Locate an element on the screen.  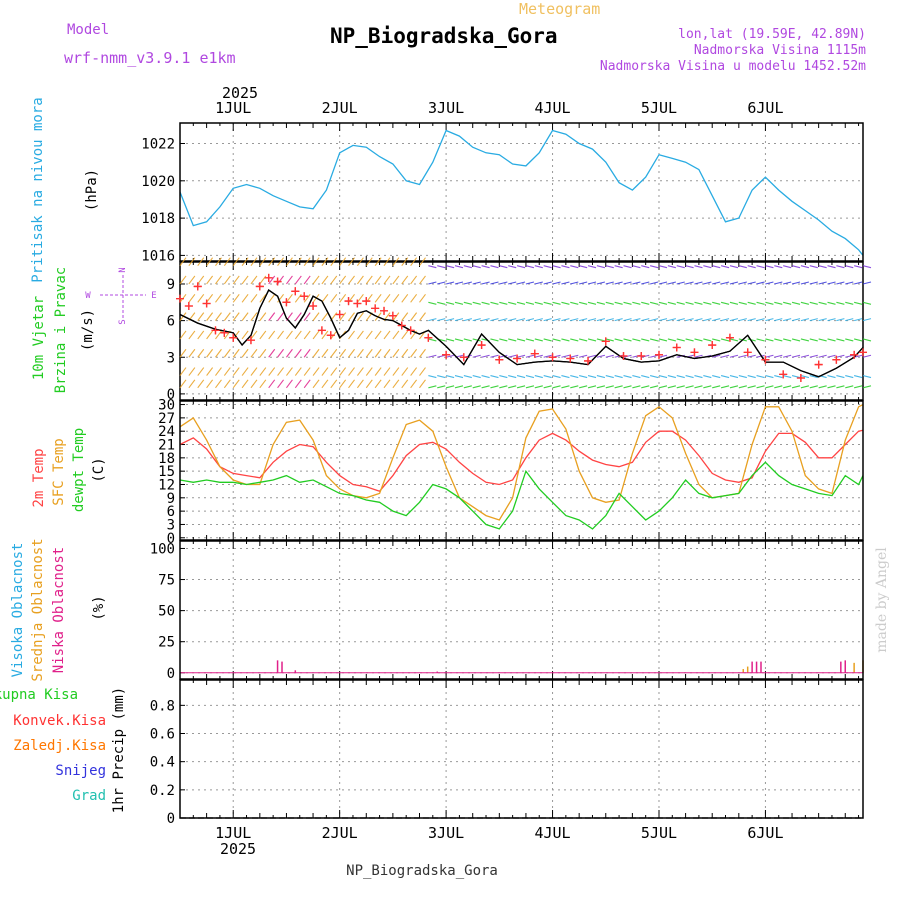
bottom-day-label: 2JUL is located at coordinates (340, 833).